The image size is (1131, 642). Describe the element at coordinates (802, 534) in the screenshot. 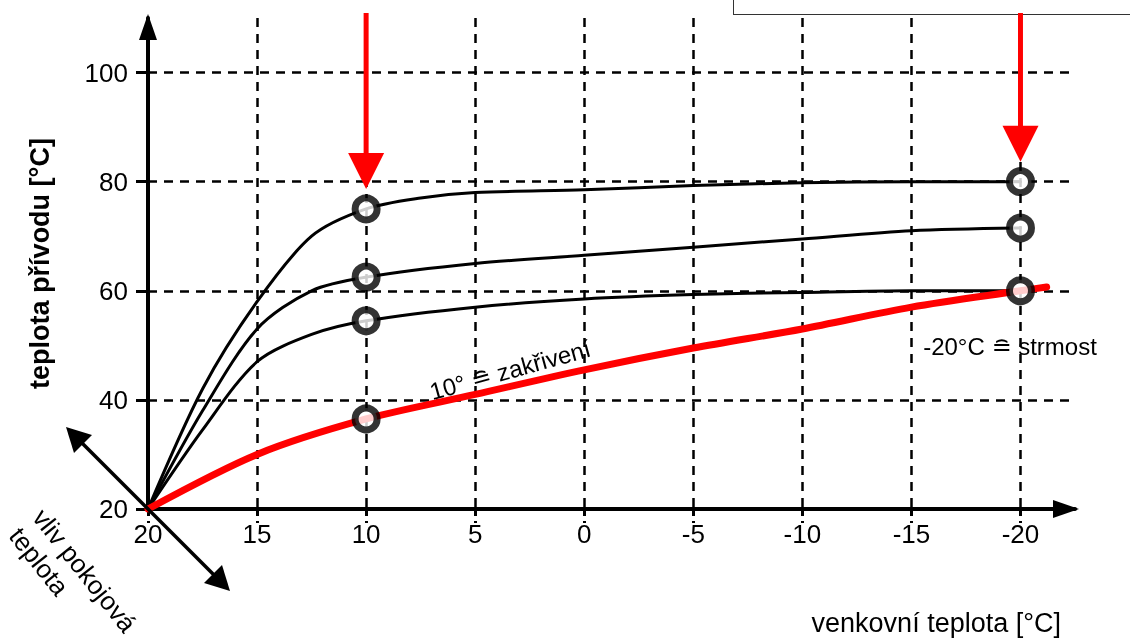

I see `x-tick-label: -10` at that location.